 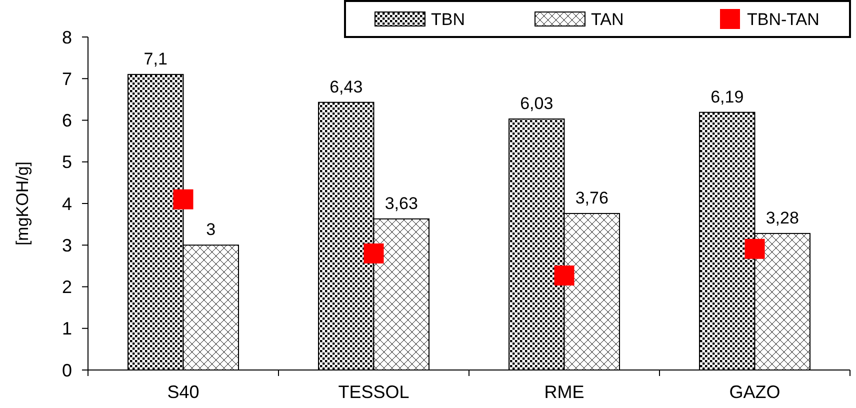 I want to click on y-tick-label: 8, so click(x=67, y=37).